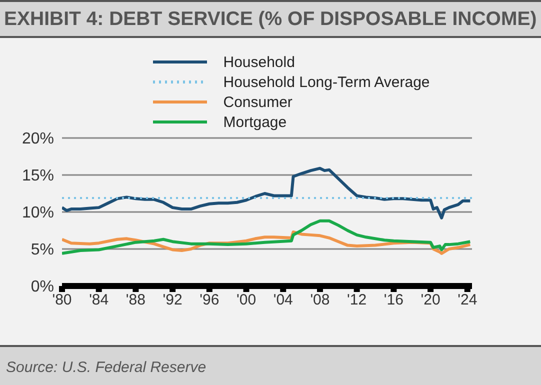 The height and width of the screenshot is (385, 541). What do you see at coordinates (255, 122) in the screenshot?
I see `legend-label: Mortgage` at bounding box center [255, 122].